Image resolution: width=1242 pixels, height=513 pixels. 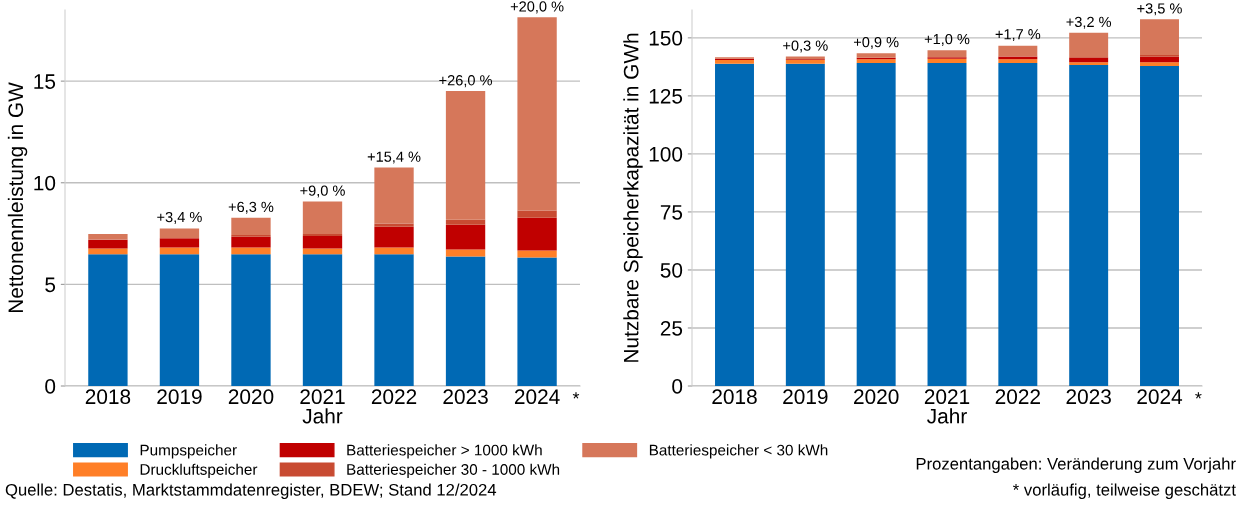 What do you see at coordinates (45, 81) in the screenshot?
I see `y-tick-label: 15` at bounding box center [45, 81].